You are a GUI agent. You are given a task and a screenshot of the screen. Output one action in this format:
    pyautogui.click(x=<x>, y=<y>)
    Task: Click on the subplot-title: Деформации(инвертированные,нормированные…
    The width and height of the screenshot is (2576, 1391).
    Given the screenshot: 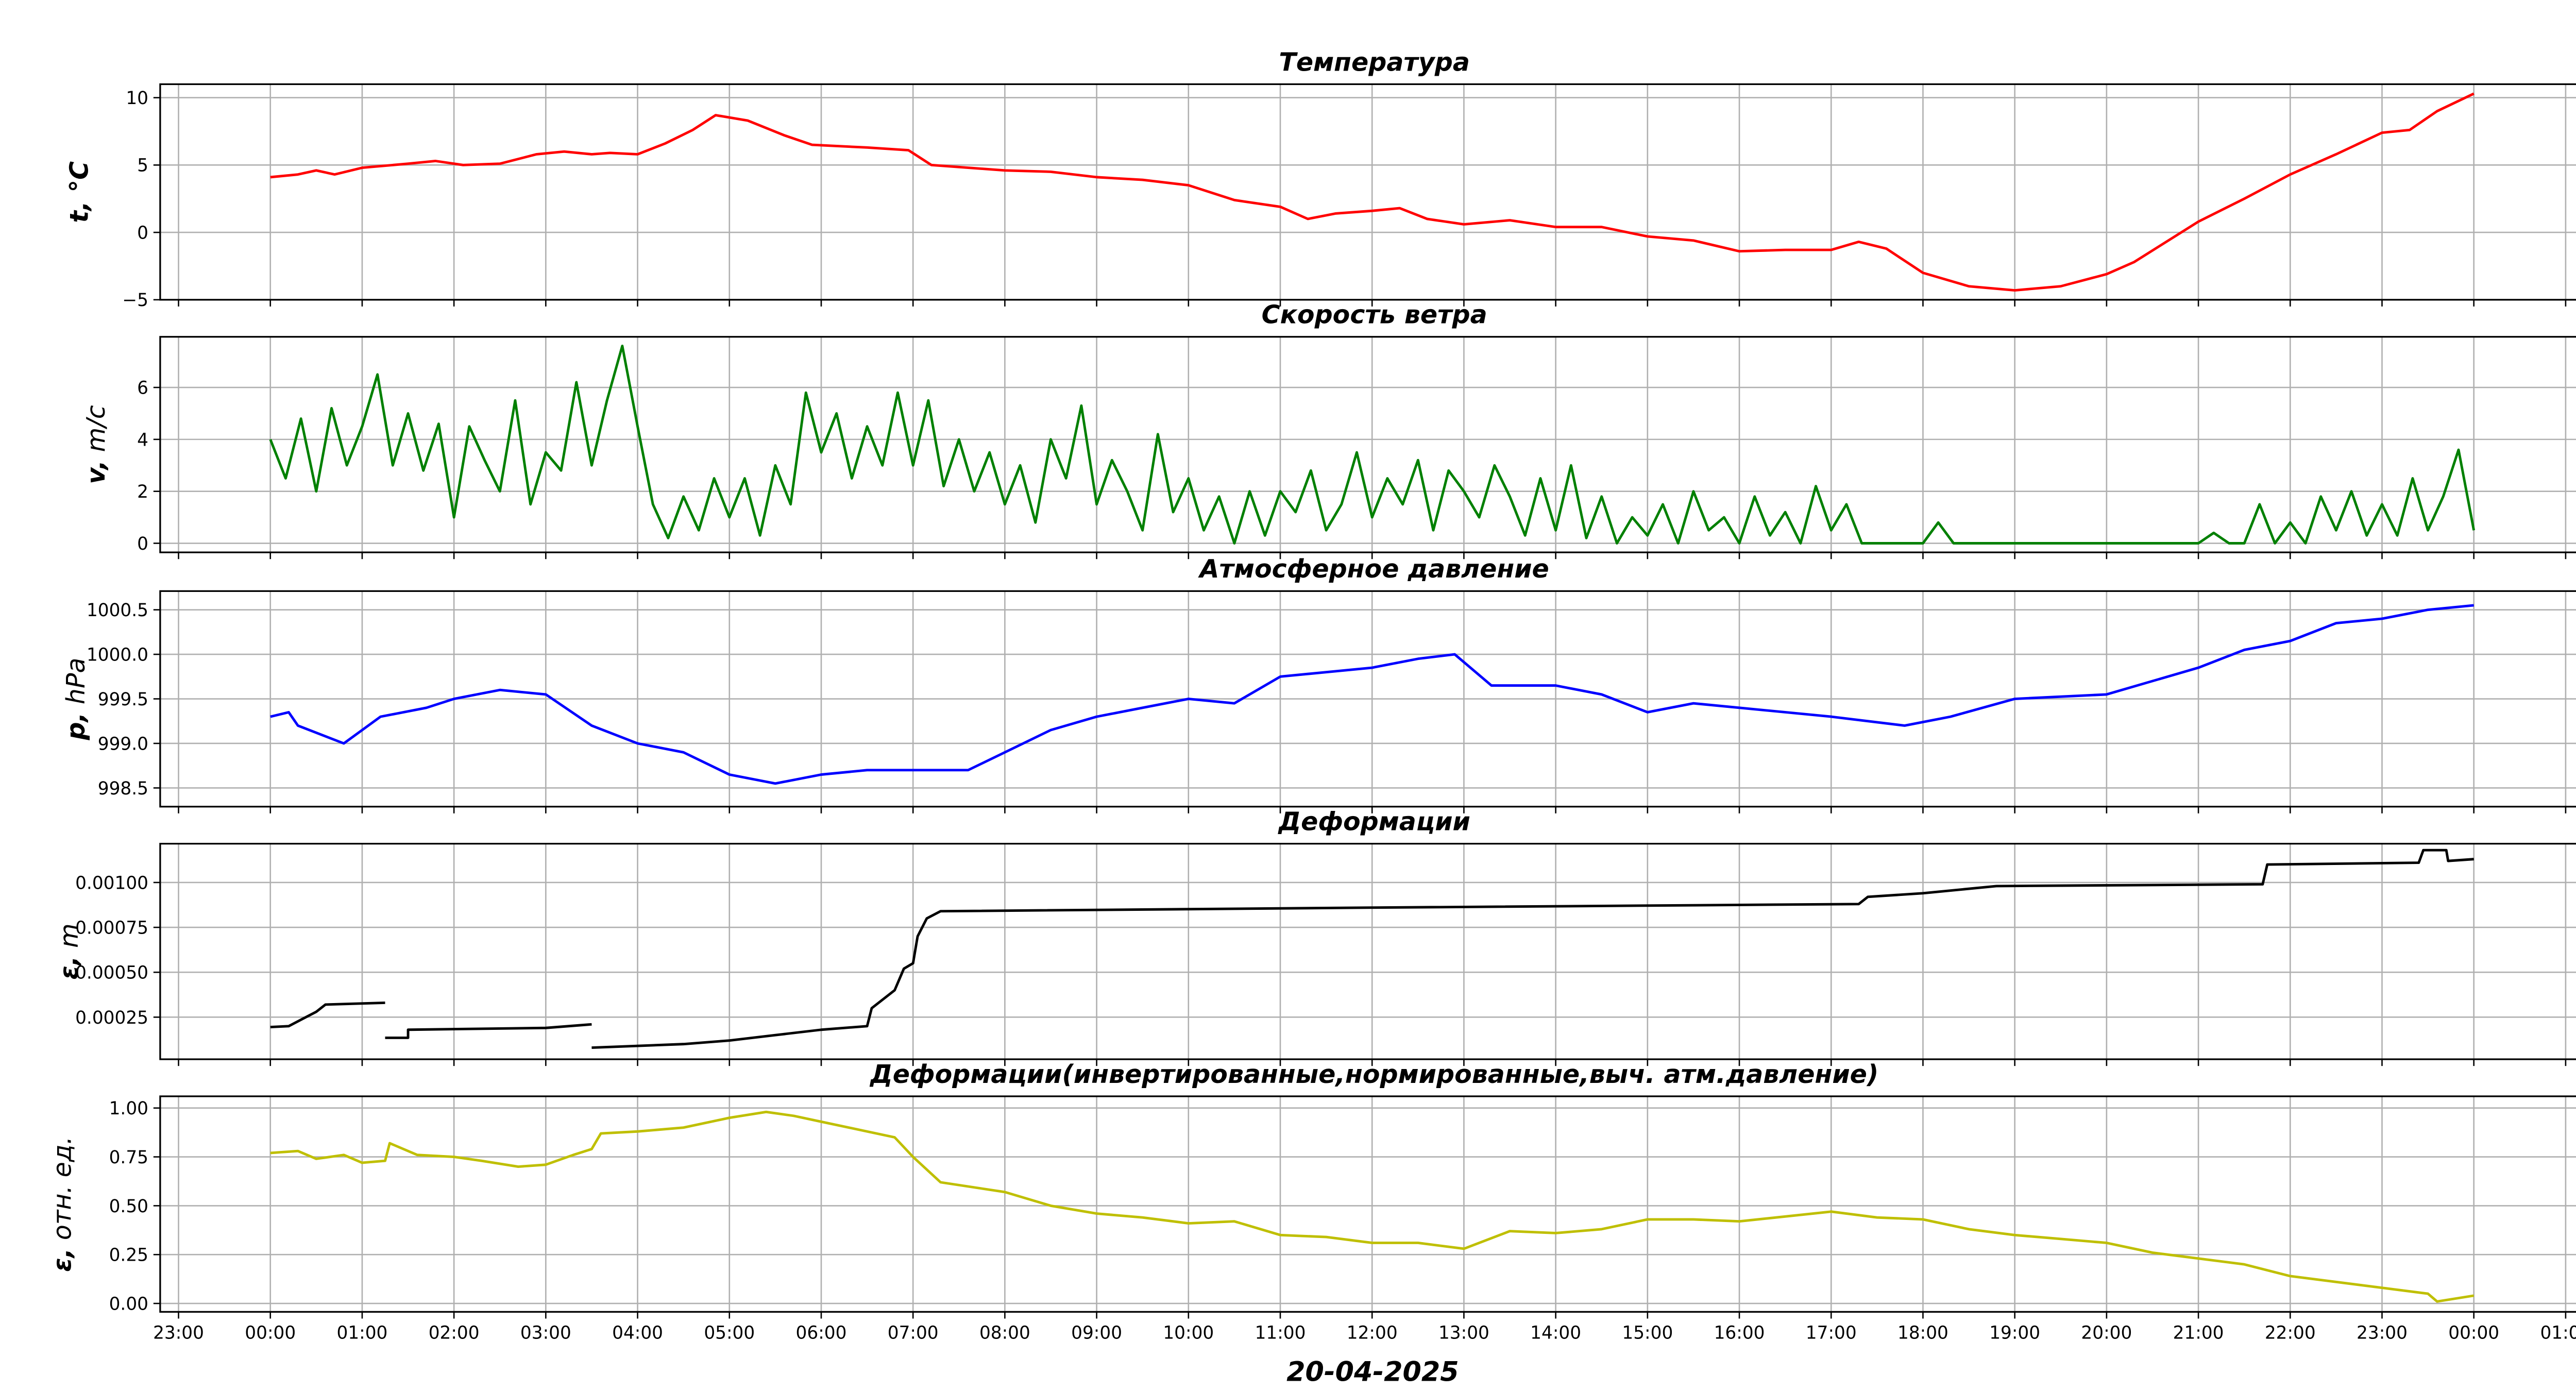 What is the action you would take?
    pyautogui.click(x=1373, y=1074)
    